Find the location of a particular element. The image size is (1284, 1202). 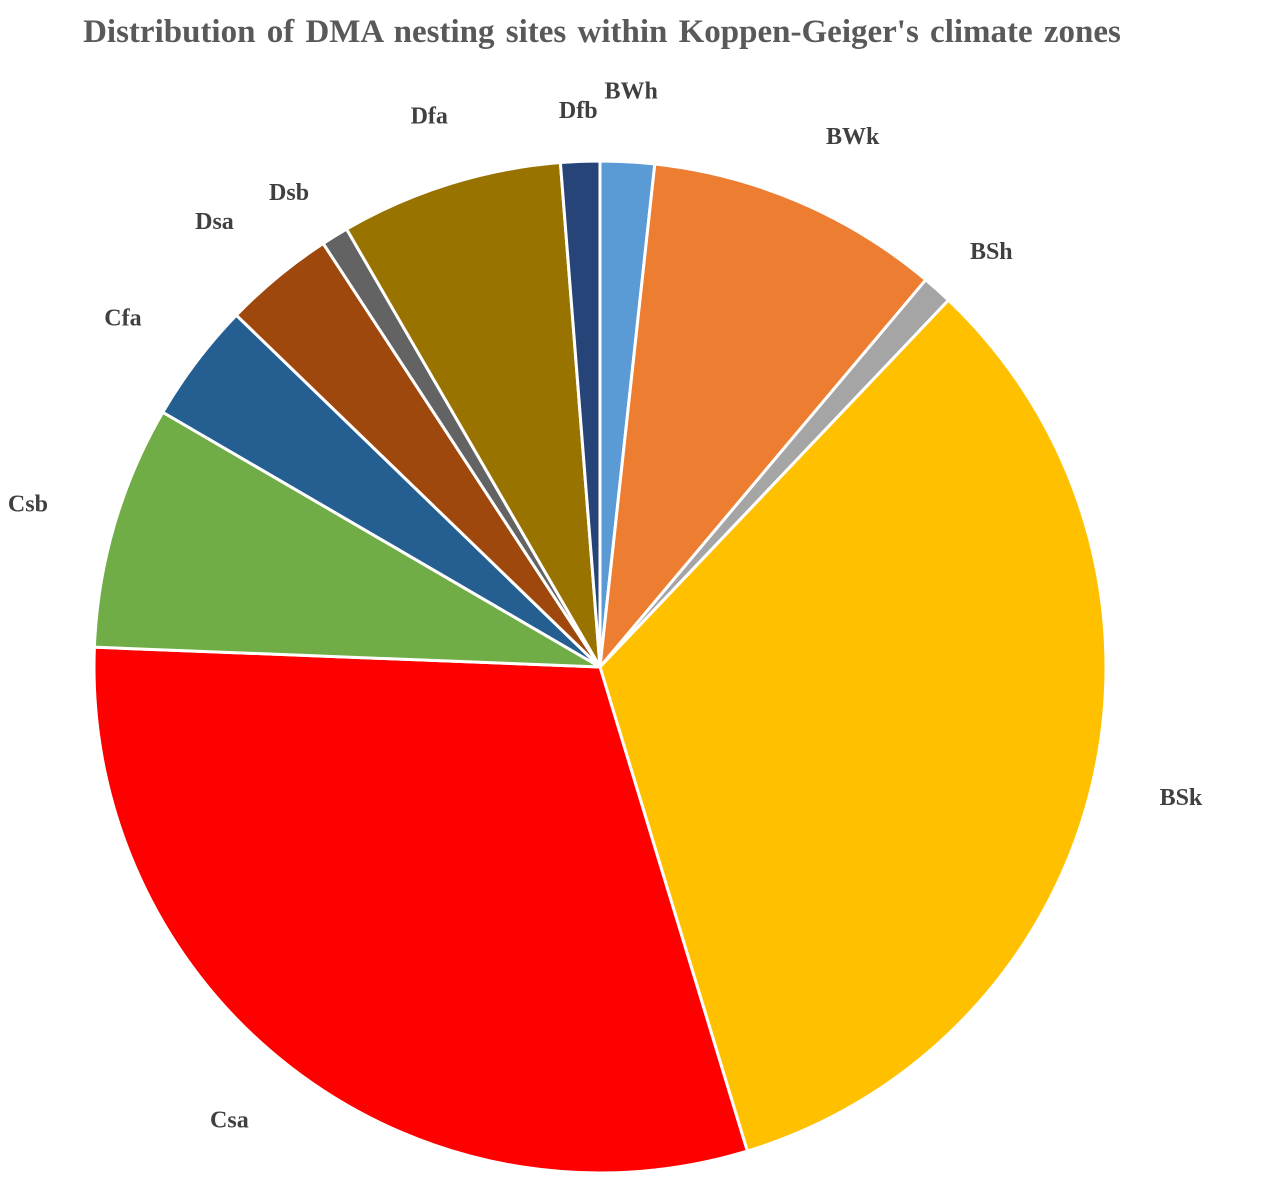

pie-label-csb: Csb is located at coordinates (28, 505).